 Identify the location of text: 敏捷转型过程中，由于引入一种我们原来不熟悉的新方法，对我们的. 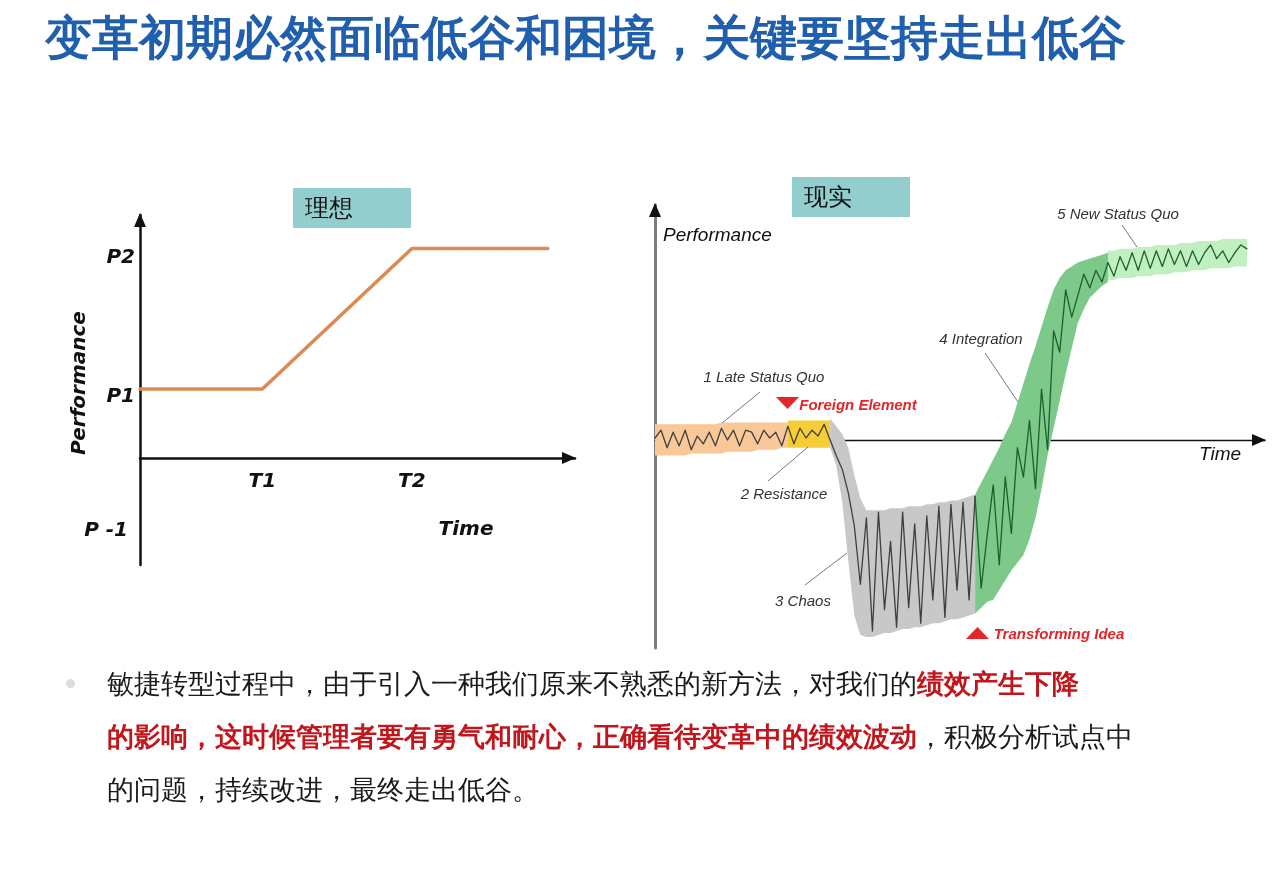
(512, 683).